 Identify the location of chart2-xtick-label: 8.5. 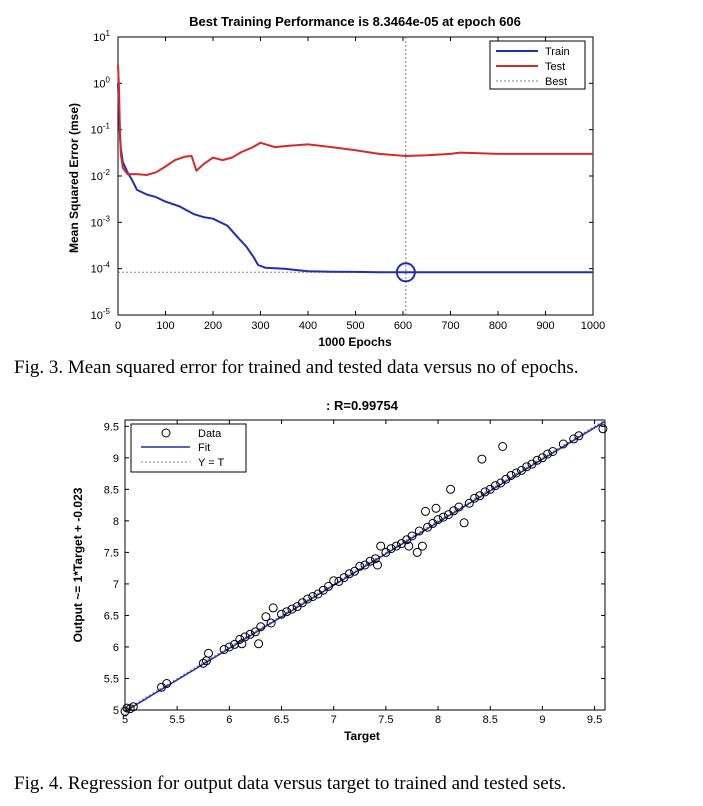
(490, 720).